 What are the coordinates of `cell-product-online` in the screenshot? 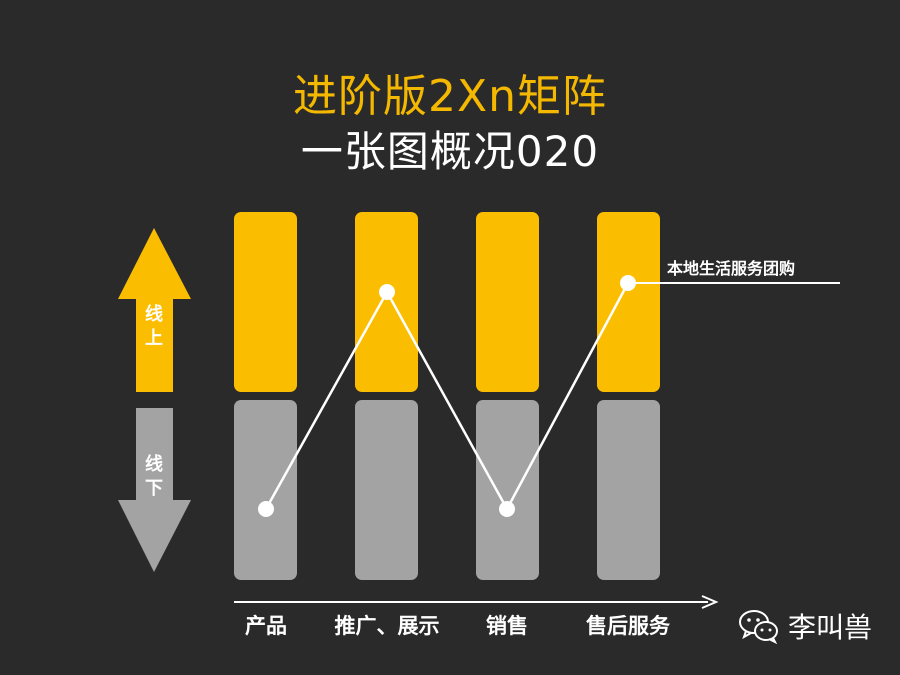 It's located at (265, 302).